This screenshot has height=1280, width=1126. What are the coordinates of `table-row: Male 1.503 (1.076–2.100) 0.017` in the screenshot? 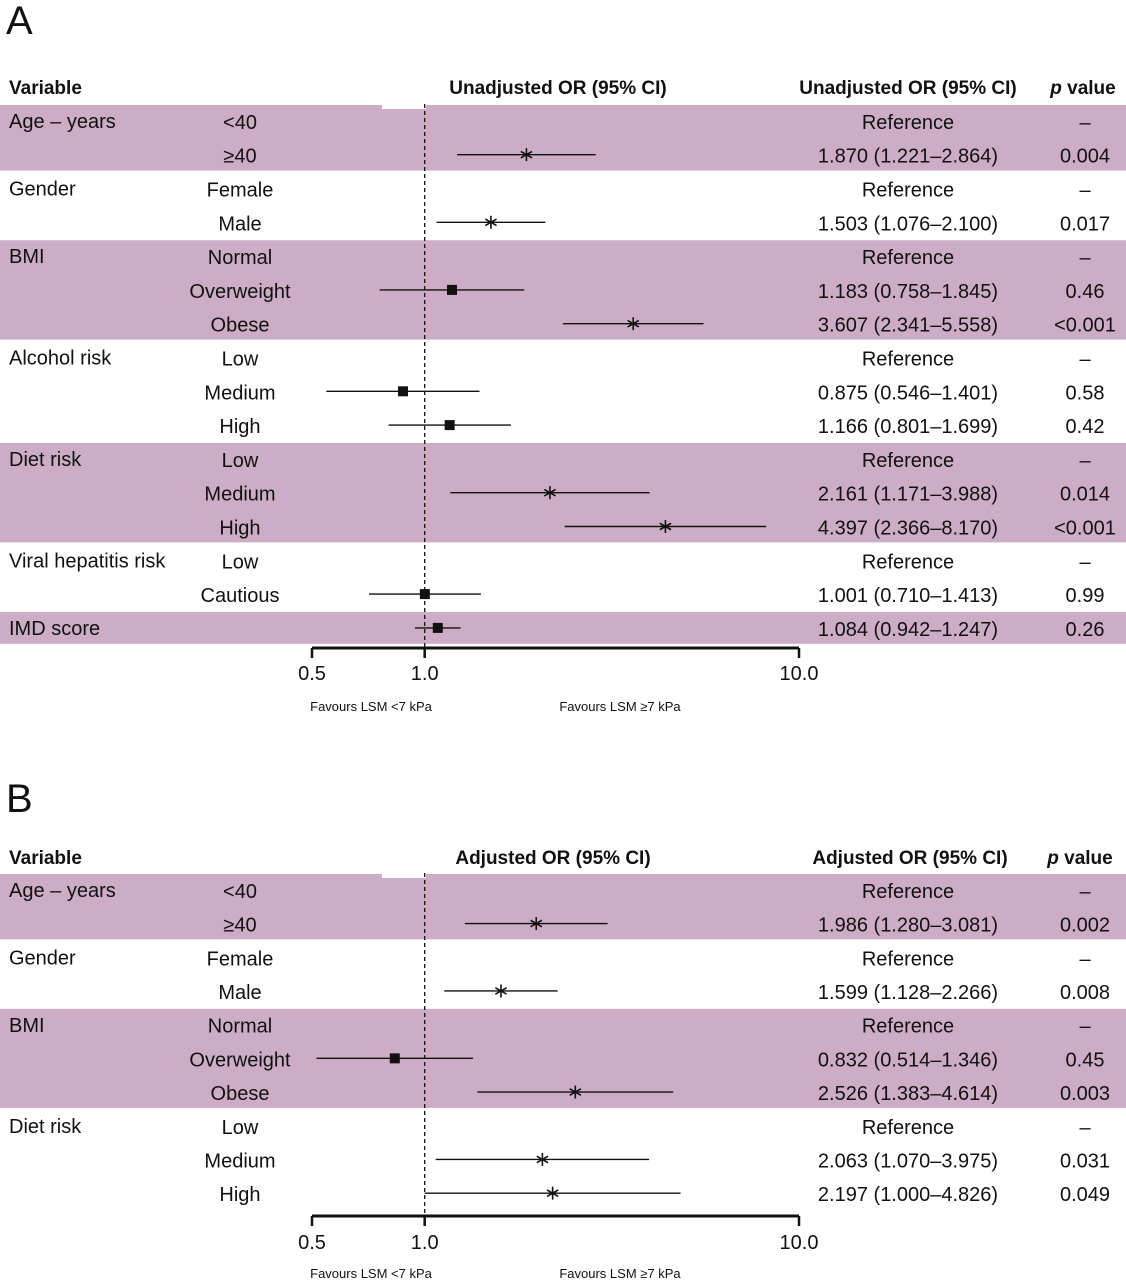 It's located at (664, 224).